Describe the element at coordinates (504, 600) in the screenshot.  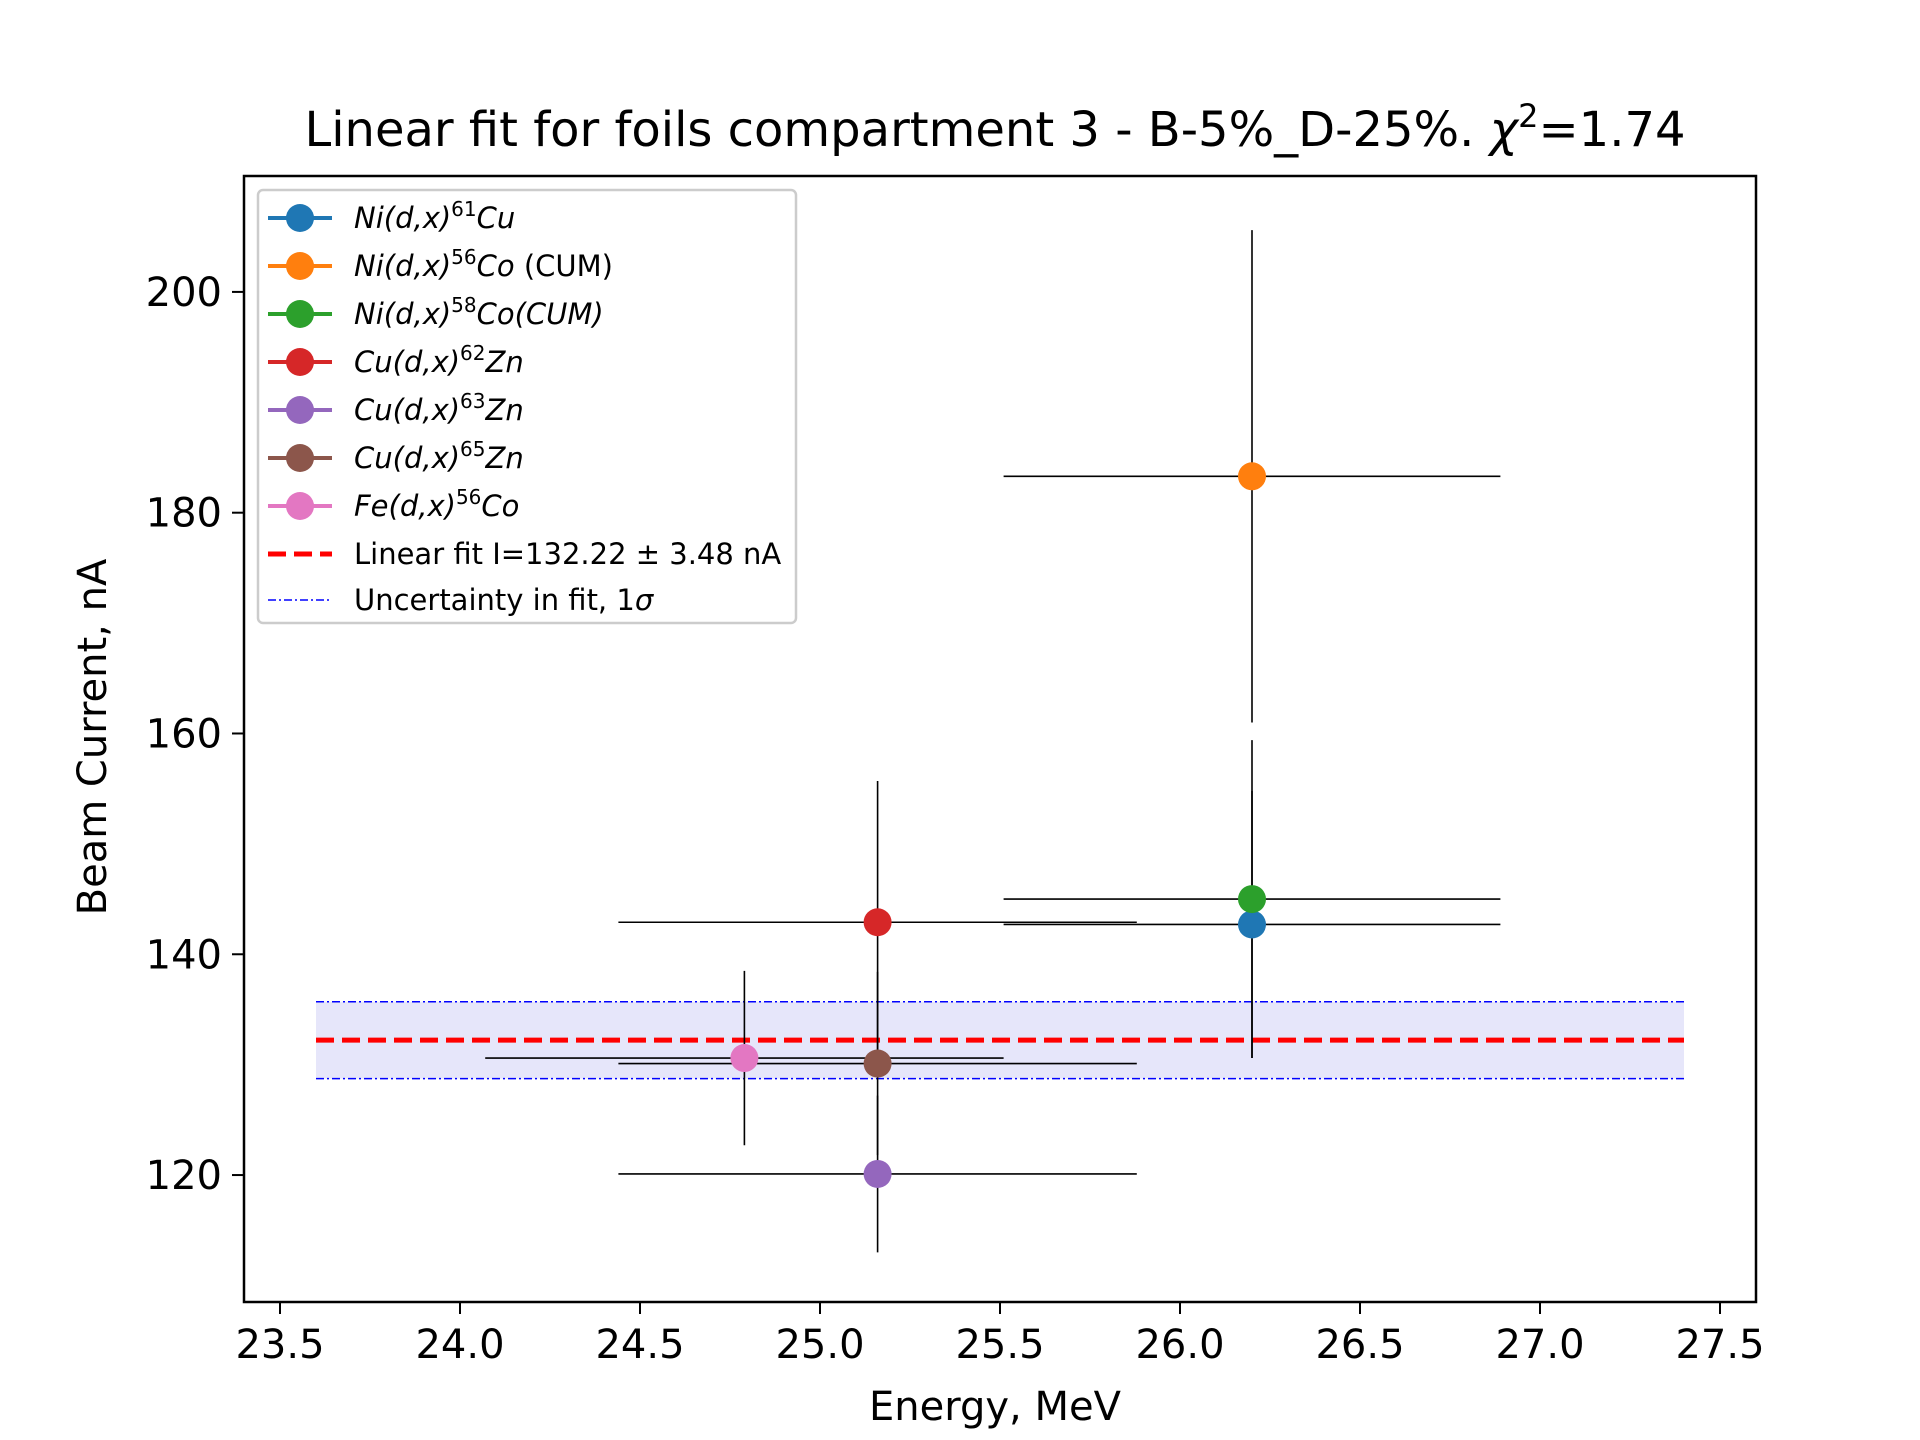
I see `legend-band-label: Uncertainty in fit, 1σ` at that location.